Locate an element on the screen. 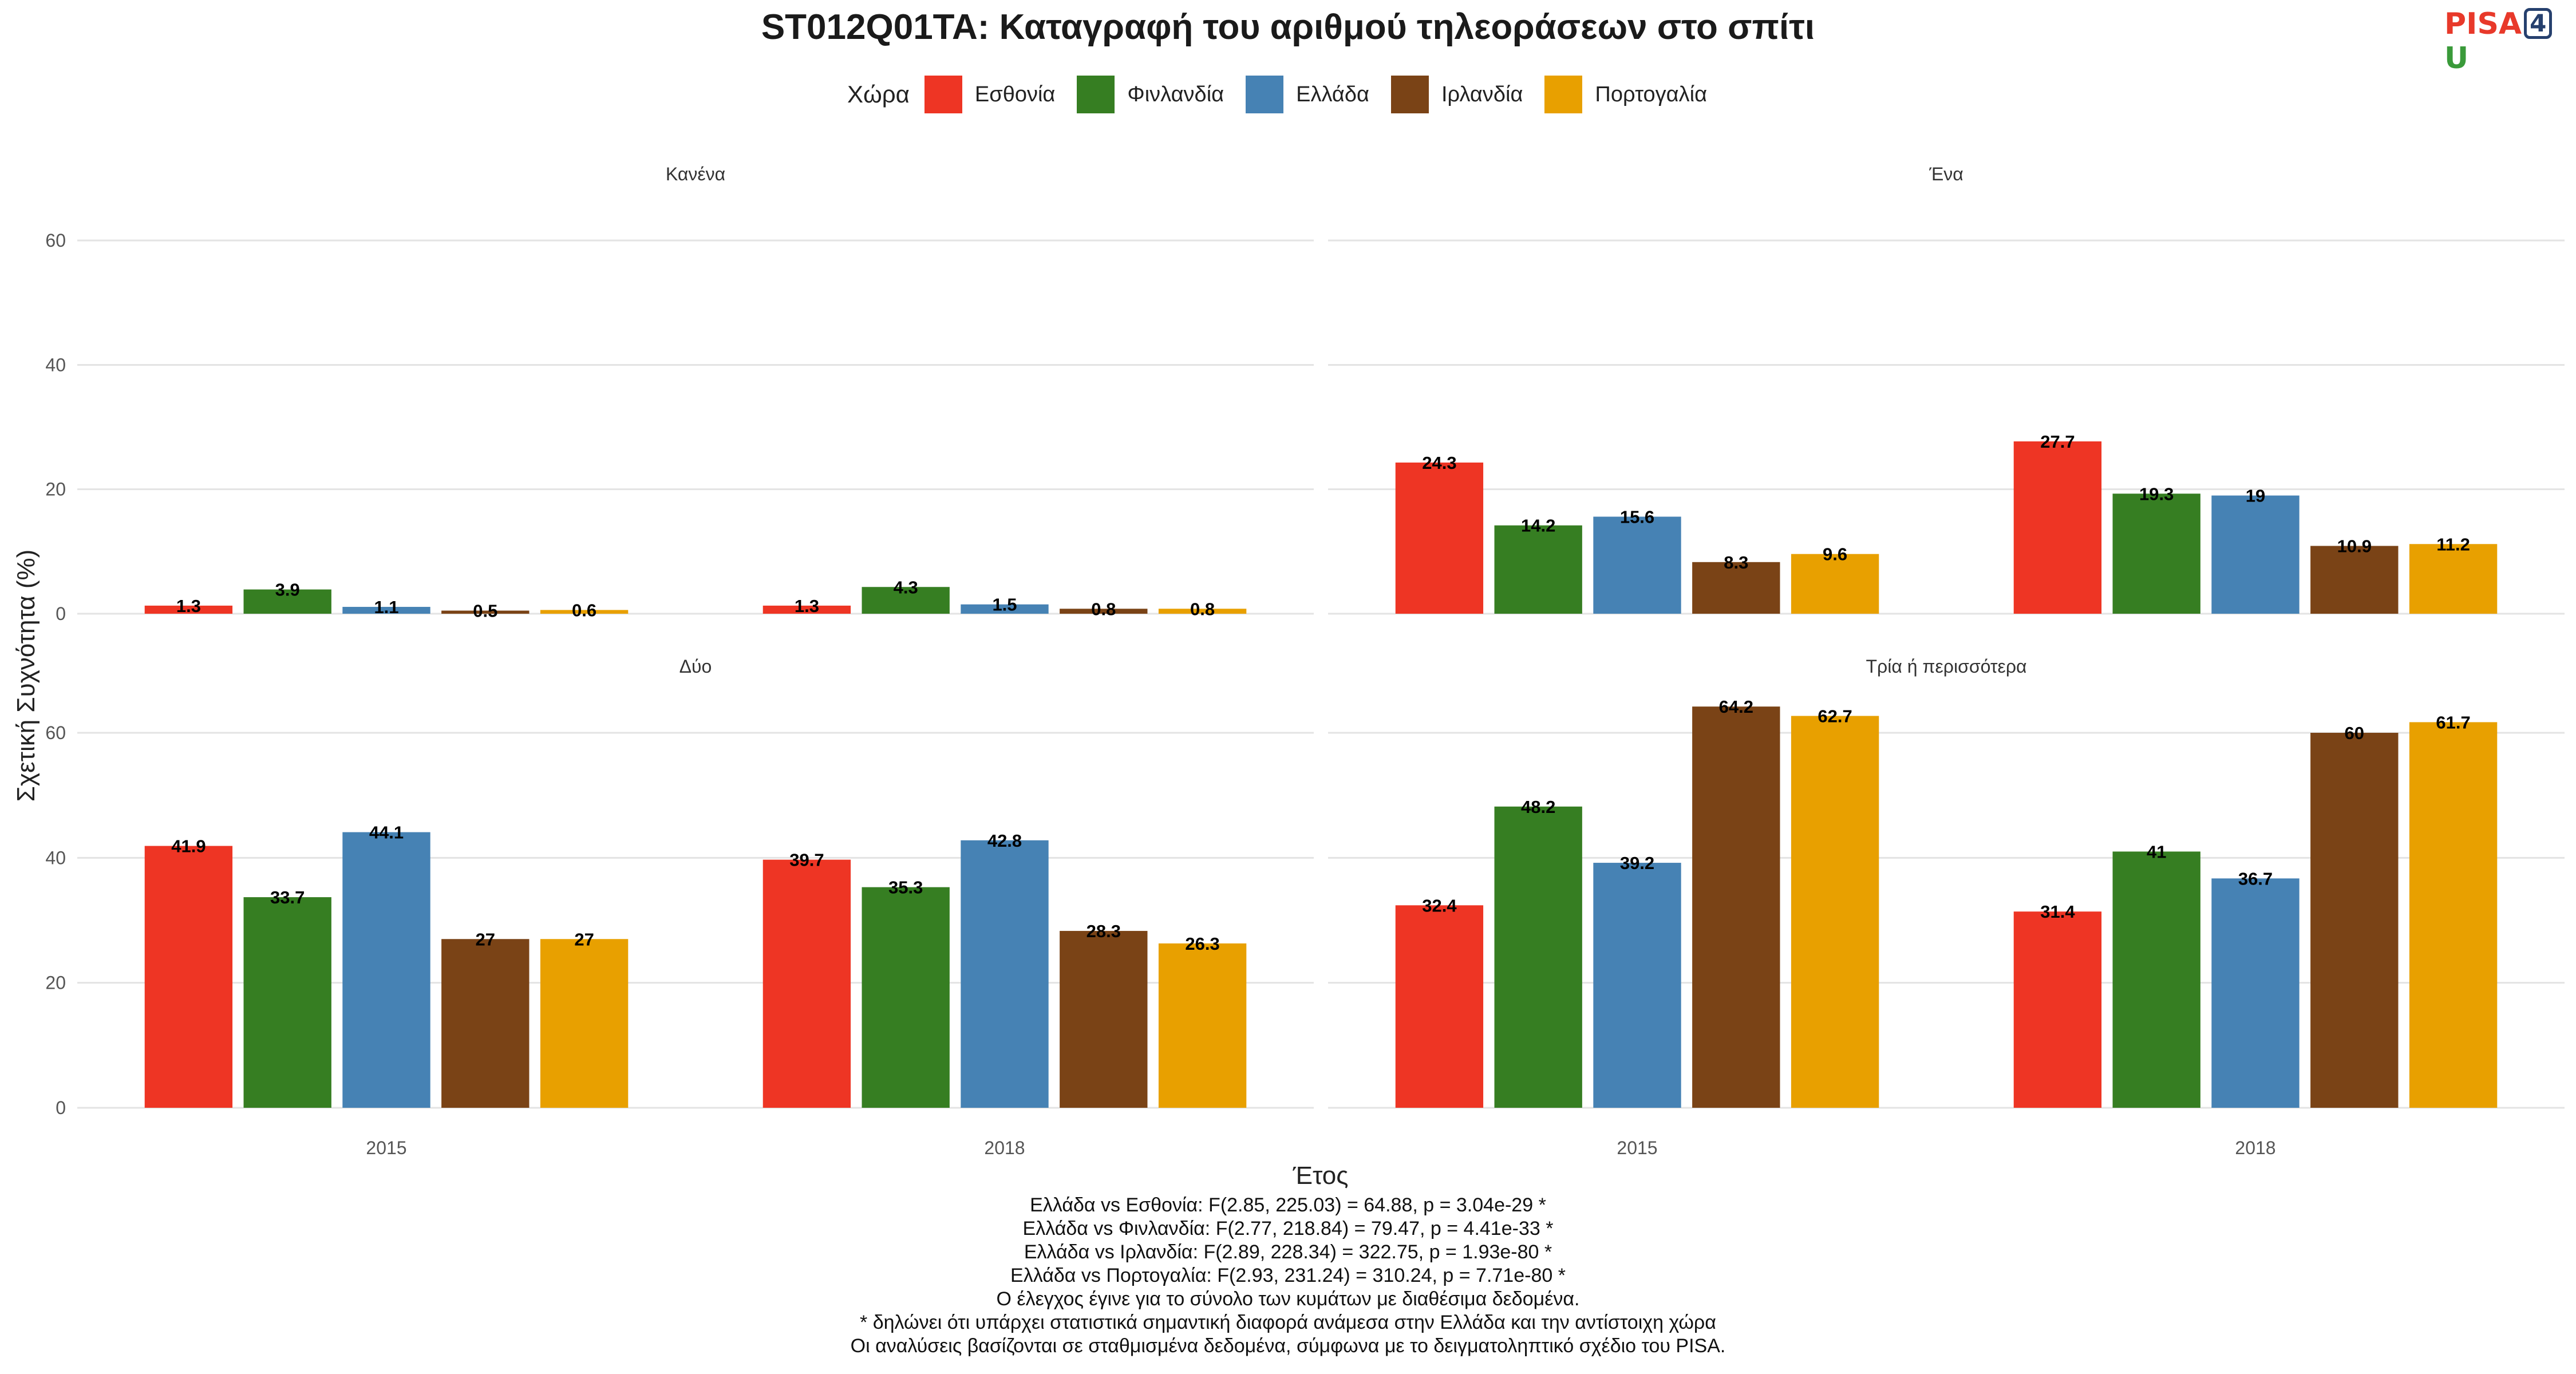 This screenshot has height=1374, width=2576. data-label: 19 is located at coordinates (2255, 496).